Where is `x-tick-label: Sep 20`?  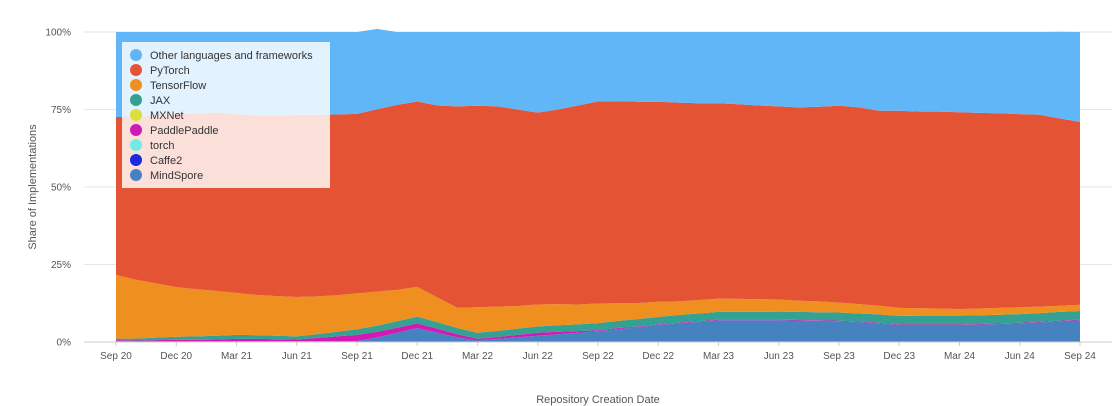
x-tick-label: Sep 20 is located at coordinates (116, 356).